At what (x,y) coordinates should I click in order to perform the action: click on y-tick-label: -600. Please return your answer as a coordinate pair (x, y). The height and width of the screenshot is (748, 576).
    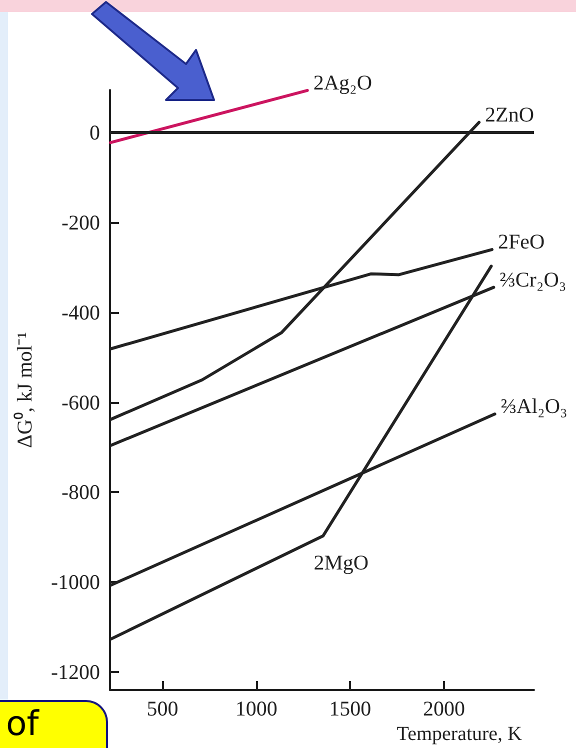
    Looking at the image, I should click on (81, 402).